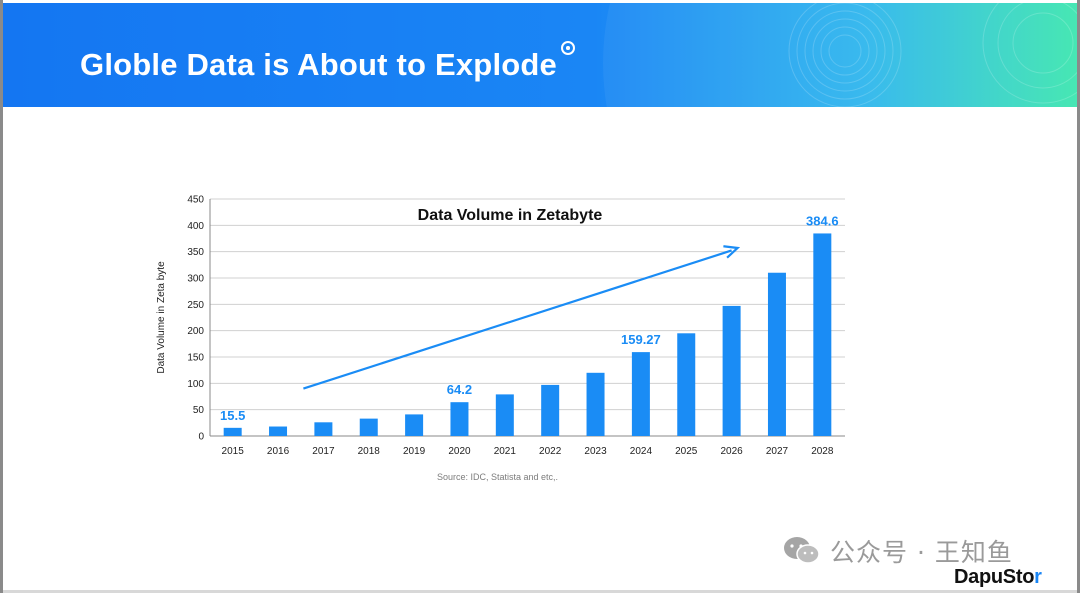 The image size is (1080, 593). I want to click on watermark-text: 公众号 · 王知鱼, so click(921, 552).